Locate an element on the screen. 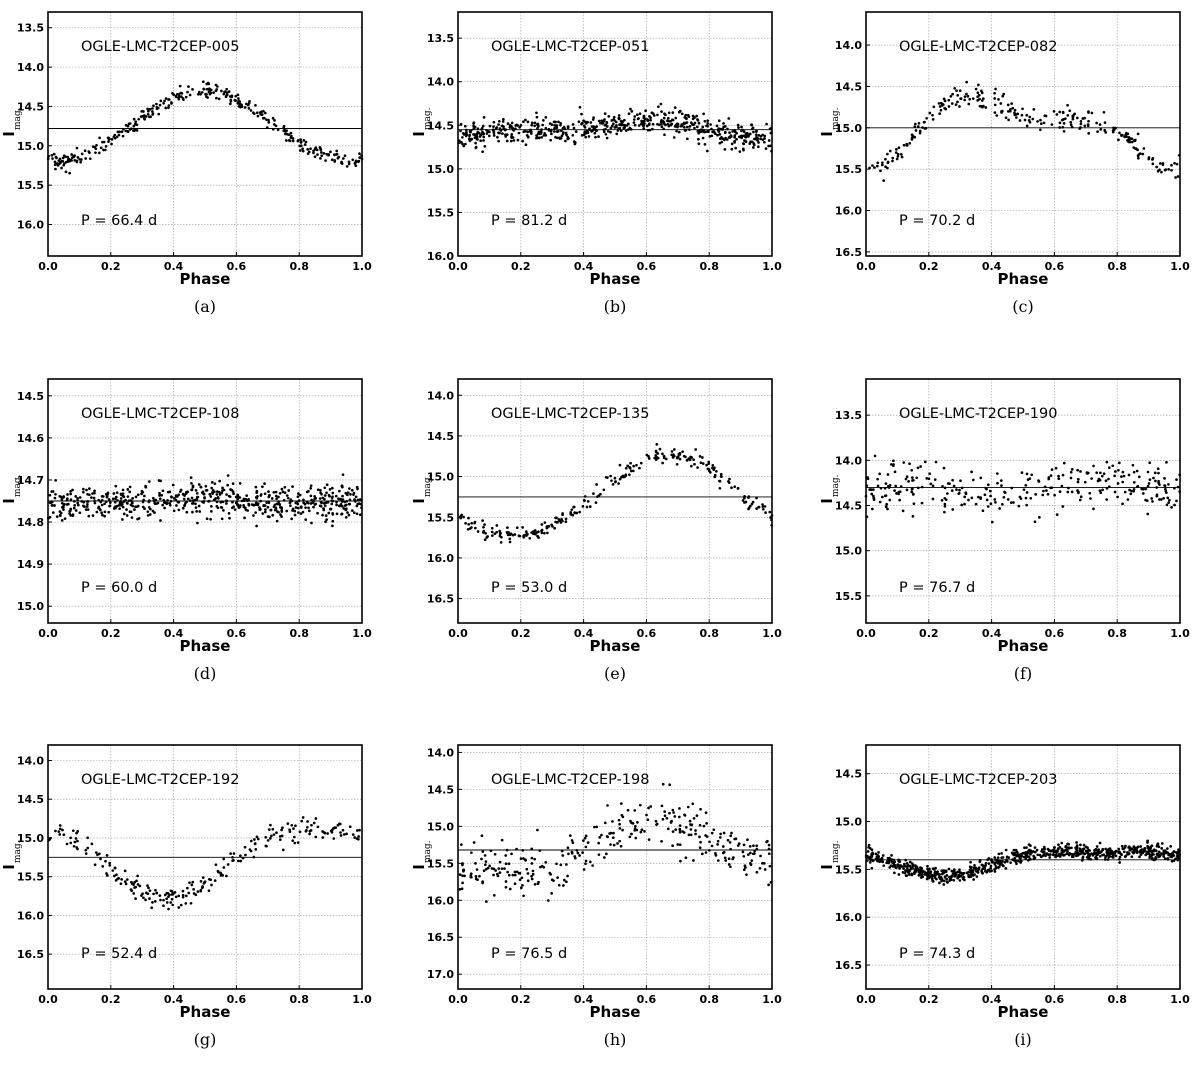  y-axis-title-subscript: mag. is located at coordinates (836, 851).